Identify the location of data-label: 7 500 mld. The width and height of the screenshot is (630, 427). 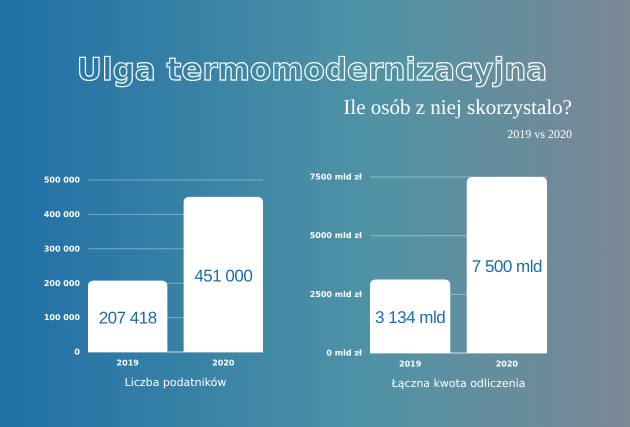
(507, 266).